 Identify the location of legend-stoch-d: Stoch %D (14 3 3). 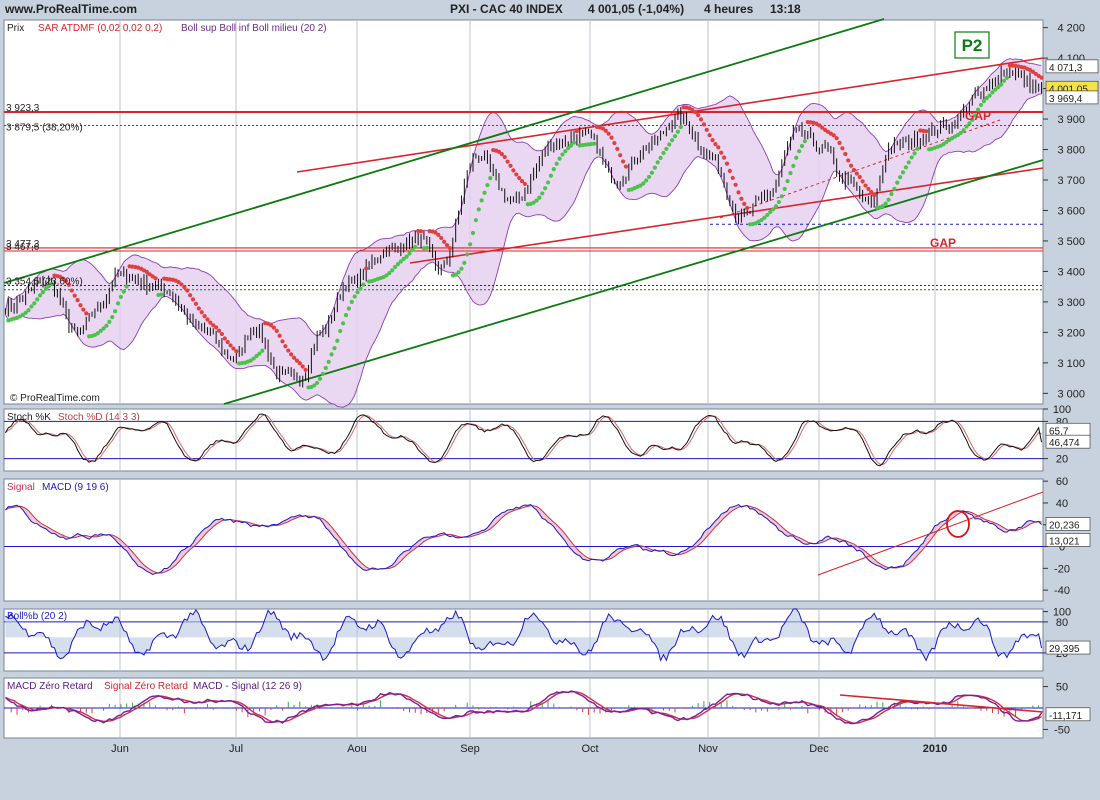
(99, 417).